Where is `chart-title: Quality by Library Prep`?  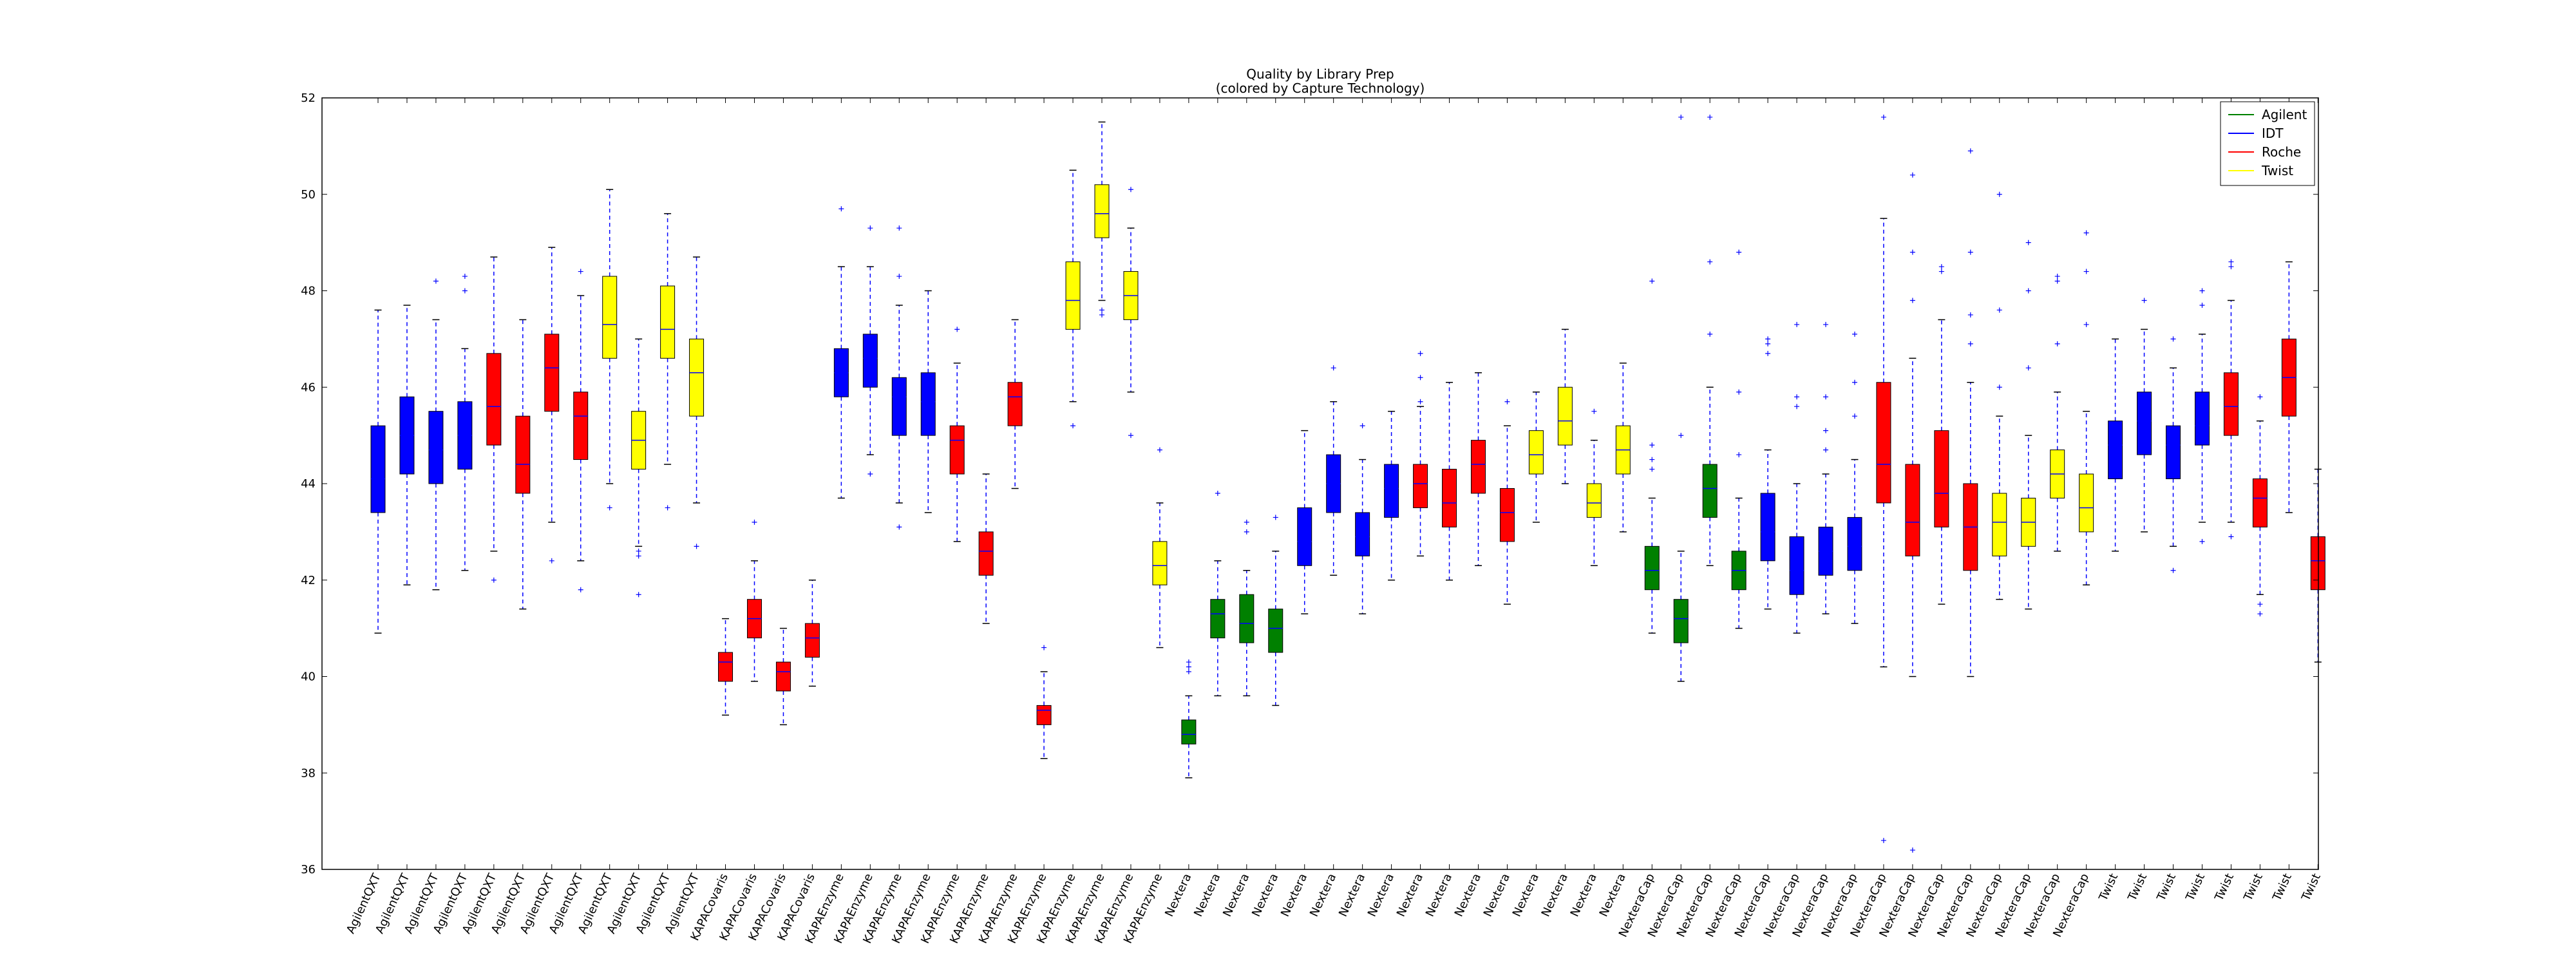
chart-title: Quality by Library Prep is located at coordinates (1320, 74).